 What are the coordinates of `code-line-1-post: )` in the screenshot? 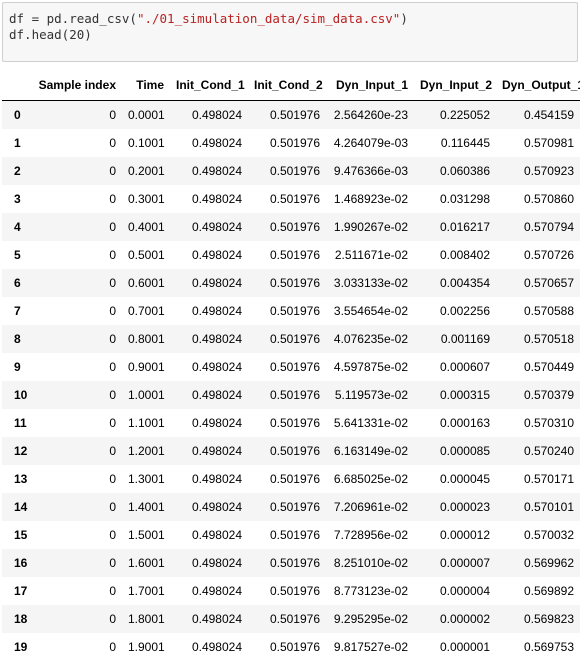 It's located at (404, 18).